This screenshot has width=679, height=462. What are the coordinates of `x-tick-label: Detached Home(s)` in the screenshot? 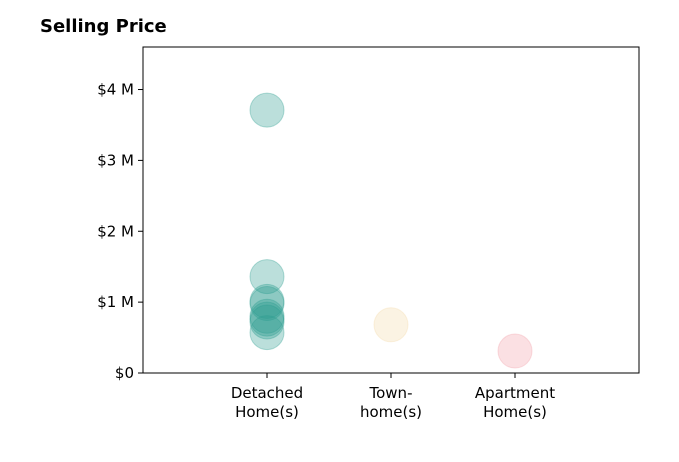 It's located at (267, 402).